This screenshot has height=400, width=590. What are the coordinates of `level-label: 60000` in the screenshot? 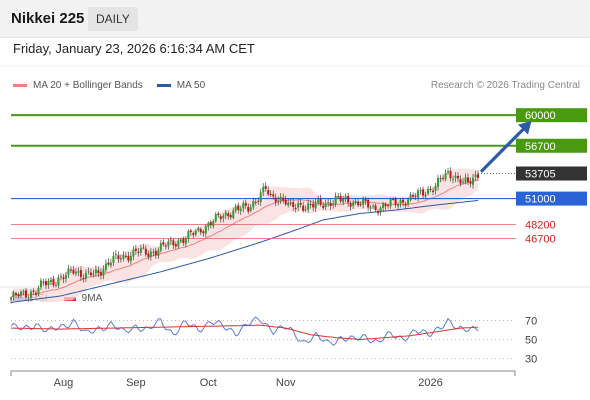 It's located at (540, 116).